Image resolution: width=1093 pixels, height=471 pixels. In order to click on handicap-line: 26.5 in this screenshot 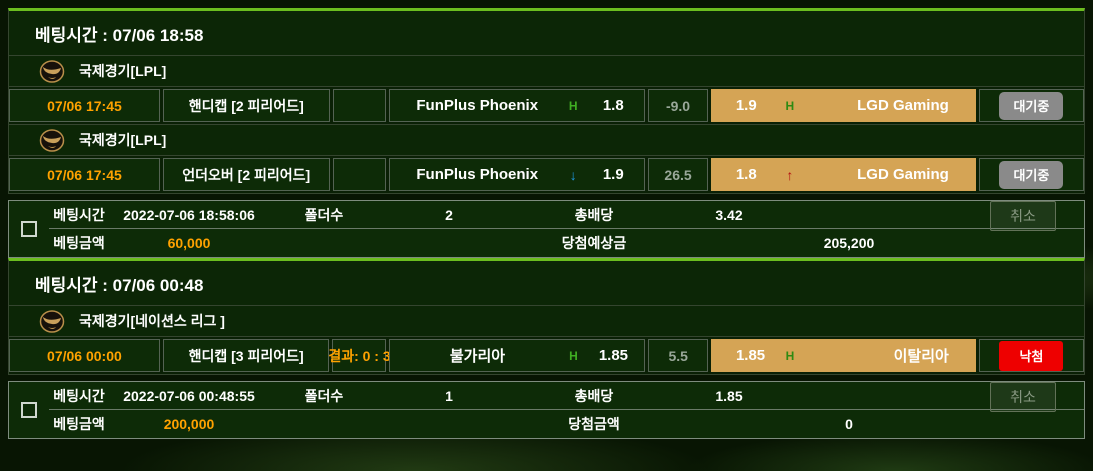, I will do `click(678, 174)`.